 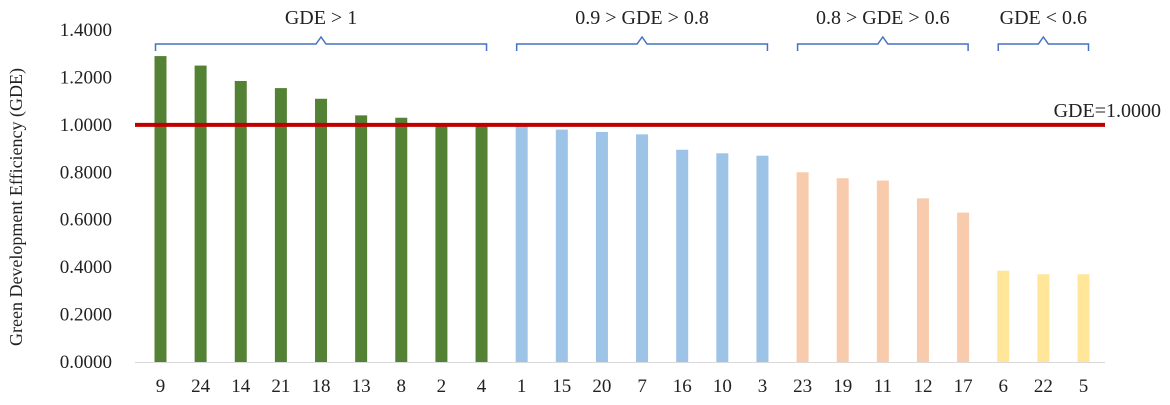 What do you see at coordinates (642, 386) in the screenshot?
I see `x-tick-label: 7` at bounding box center [642, 386].